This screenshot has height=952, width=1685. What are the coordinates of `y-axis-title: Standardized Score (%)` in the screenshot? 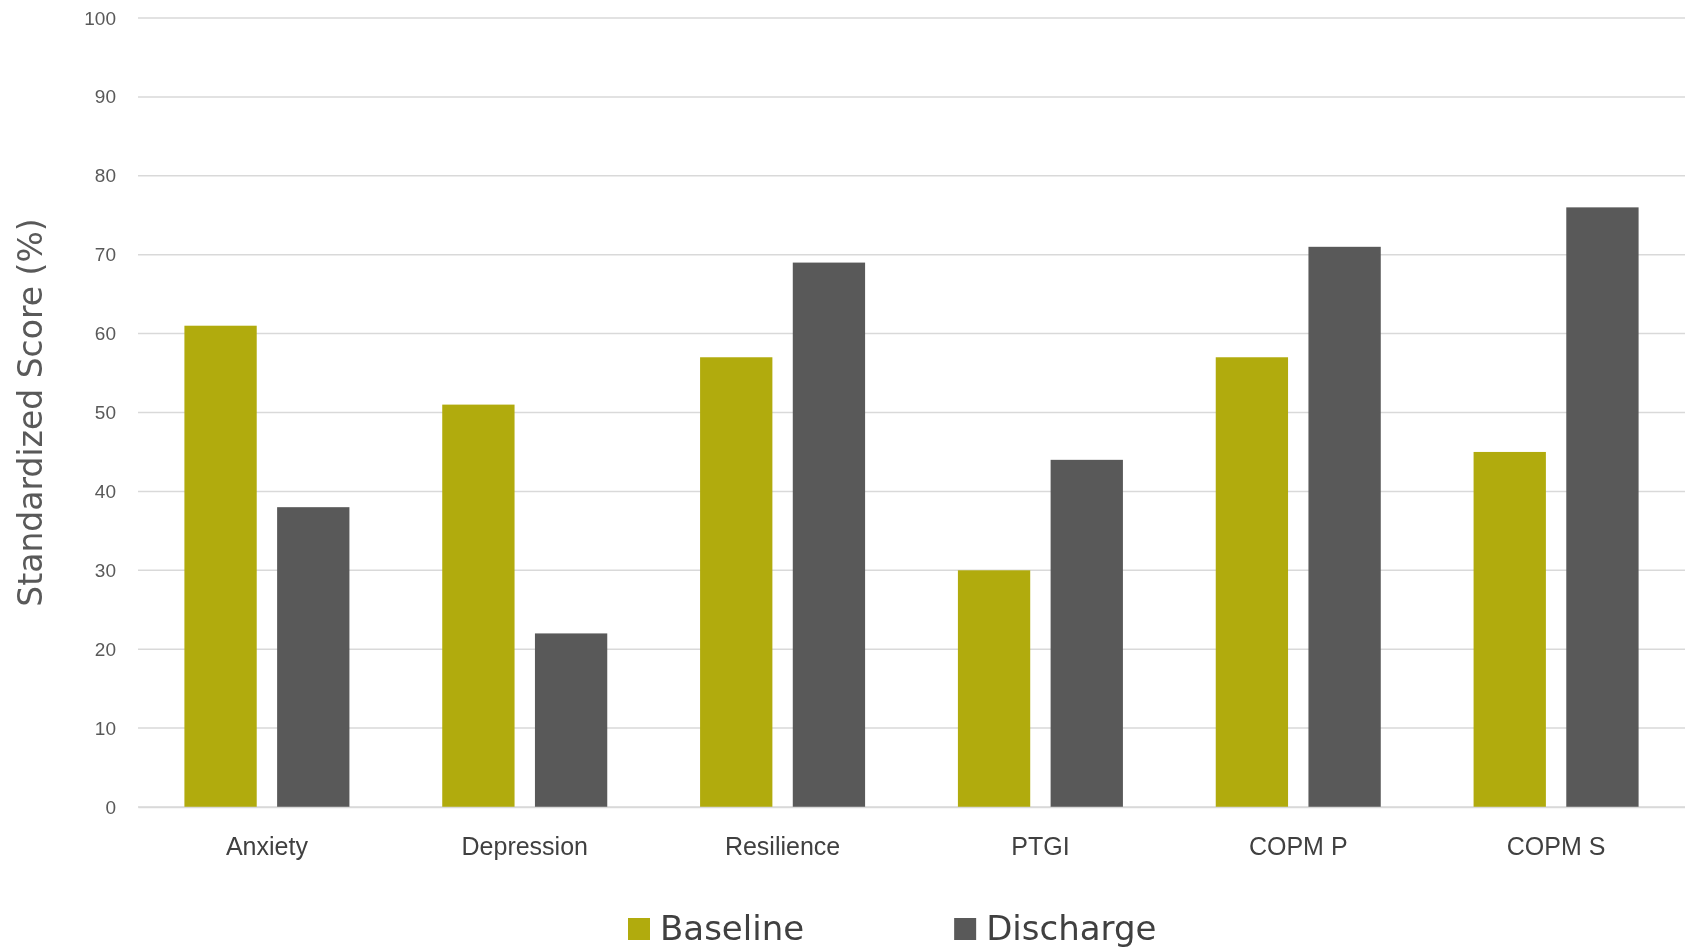 It's located at (30, 412).